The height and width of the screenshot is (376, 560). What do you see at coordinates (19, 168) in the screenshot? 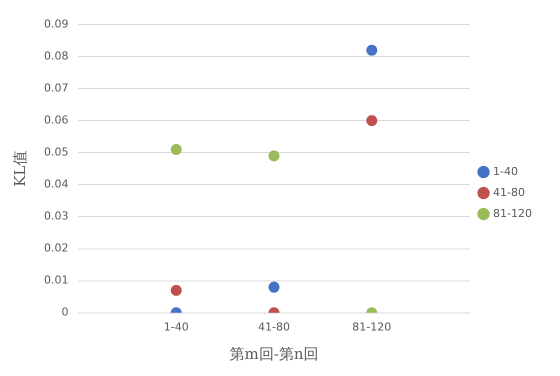
I see `y-axis-title: KL值` at bounding box center [19, 168].